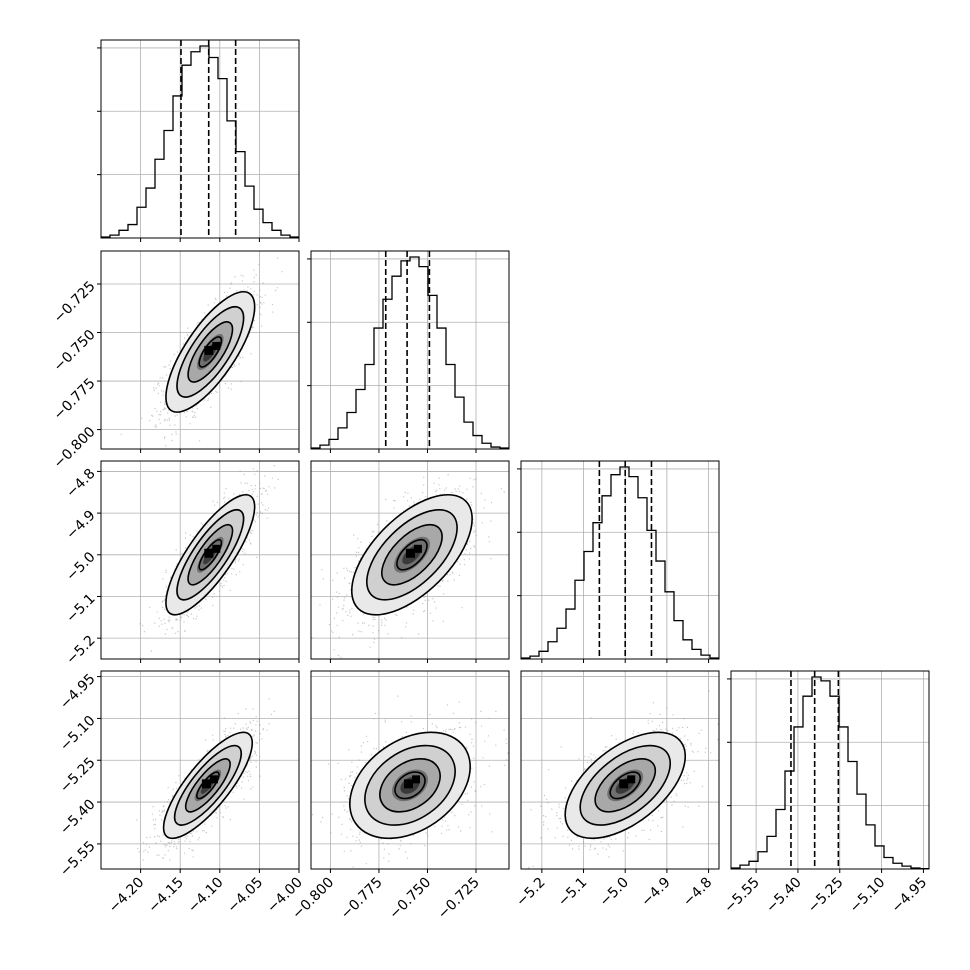  Describe the element at coordinates (826, 896) in the screenshot. I see `x-tick-label: −5.25` at that location.